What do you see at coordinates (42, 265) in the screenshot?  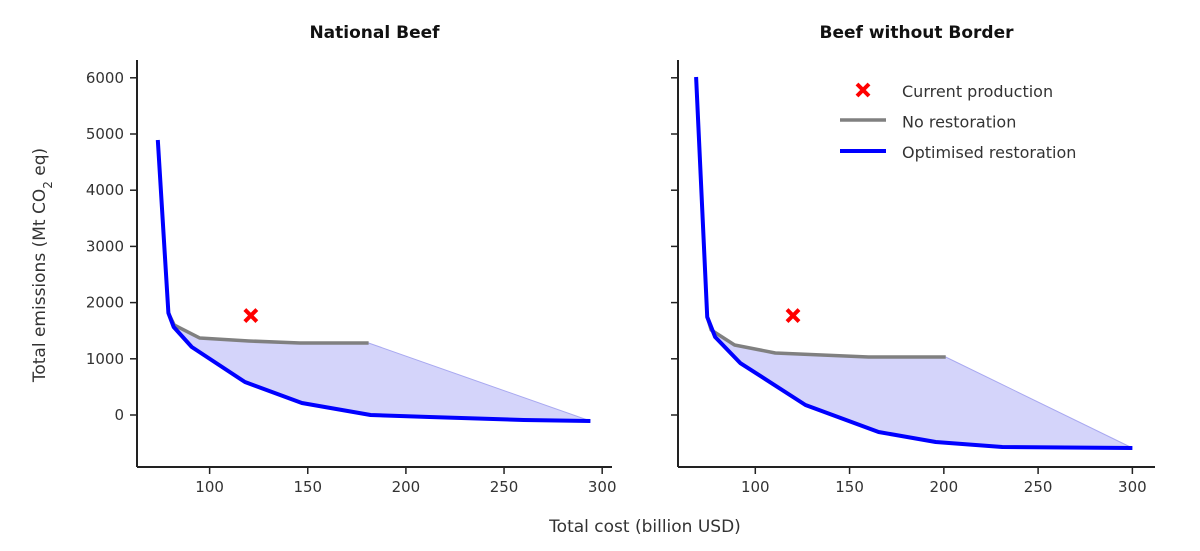 I see `y-axis-label: Total emissions (Mt CO2 eq)` at bounding box center [42, 265].